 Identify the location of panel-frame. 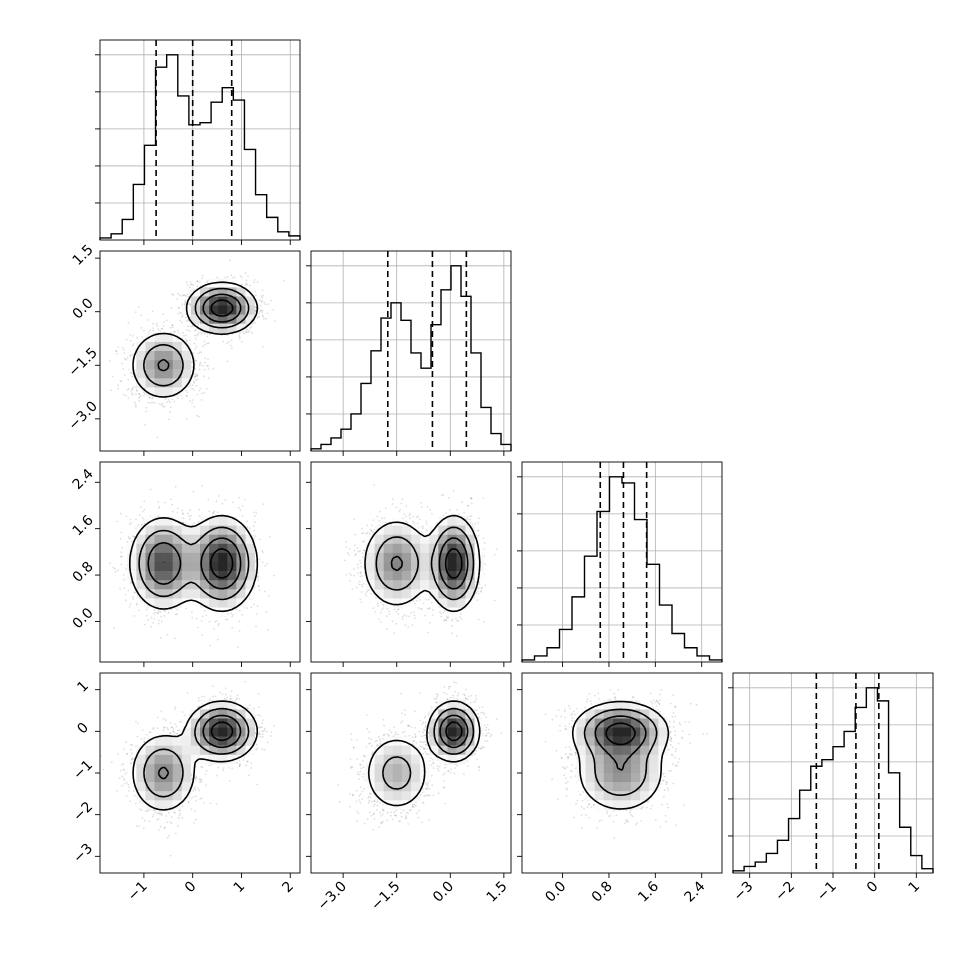
(200, 351).